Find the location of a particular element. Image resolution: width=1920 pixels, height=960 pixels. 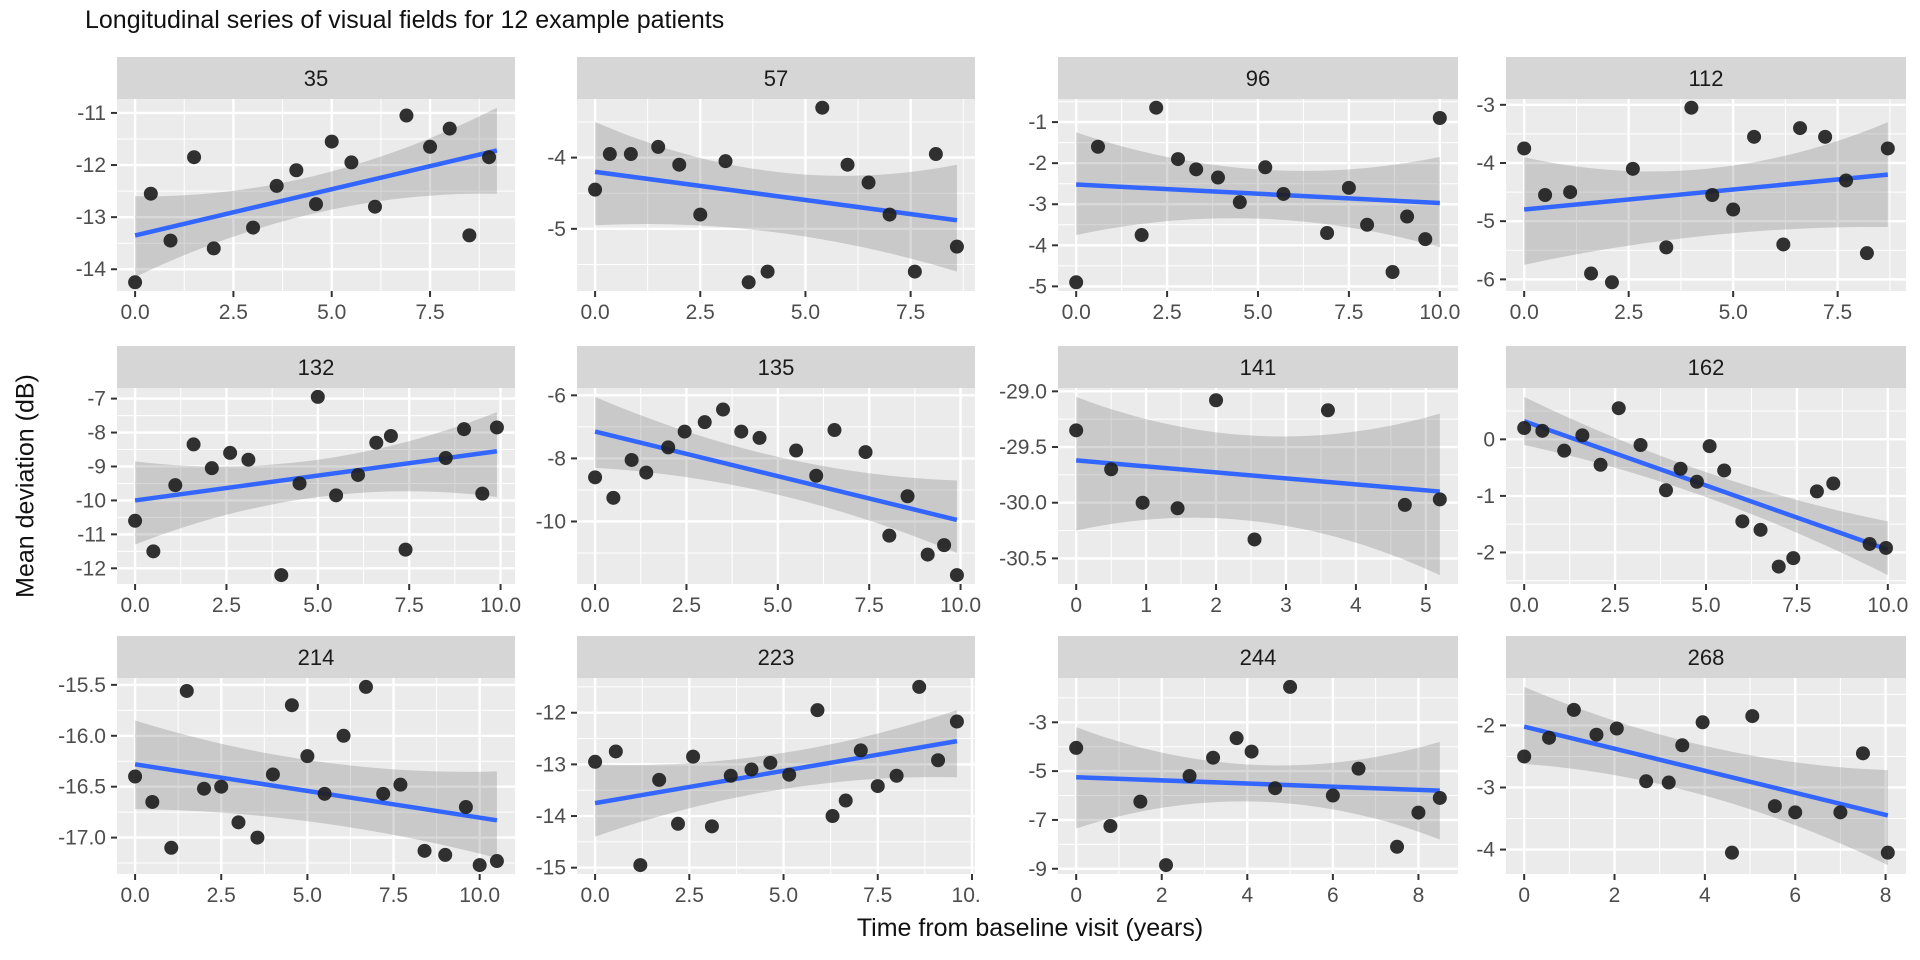

facet-132: 0.0 2.5 5.0 7.5 10.0 -7 -8 -9 -10 -11 -12 132 is located at coordinates (283, 487).